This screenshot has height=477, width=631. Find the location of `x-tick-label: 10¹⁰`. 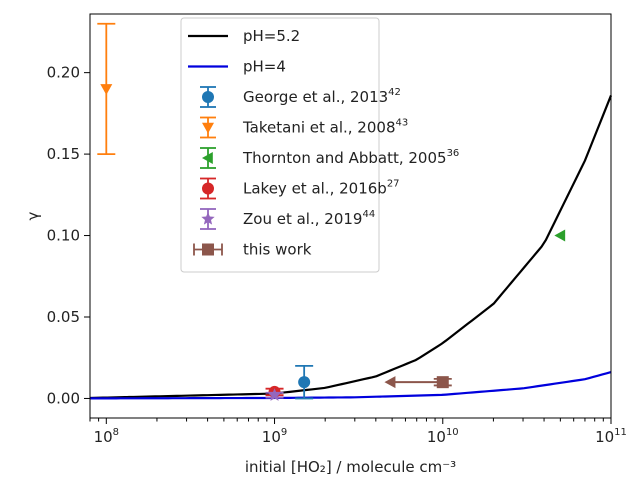

x-tick-label: 10¹⁰ is located at coordinates (443, 436).